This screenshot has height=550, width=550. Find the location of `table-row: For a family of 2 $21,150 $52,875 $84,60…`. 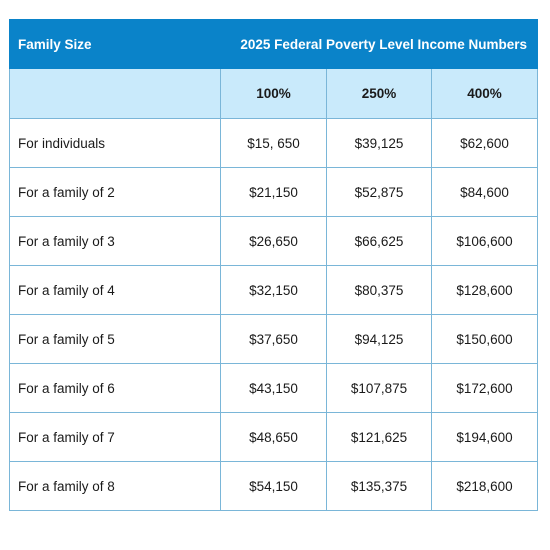

table-row: For a family of 2 $21,150 $52,875 $84,60… is located at coordinates (274, 192).